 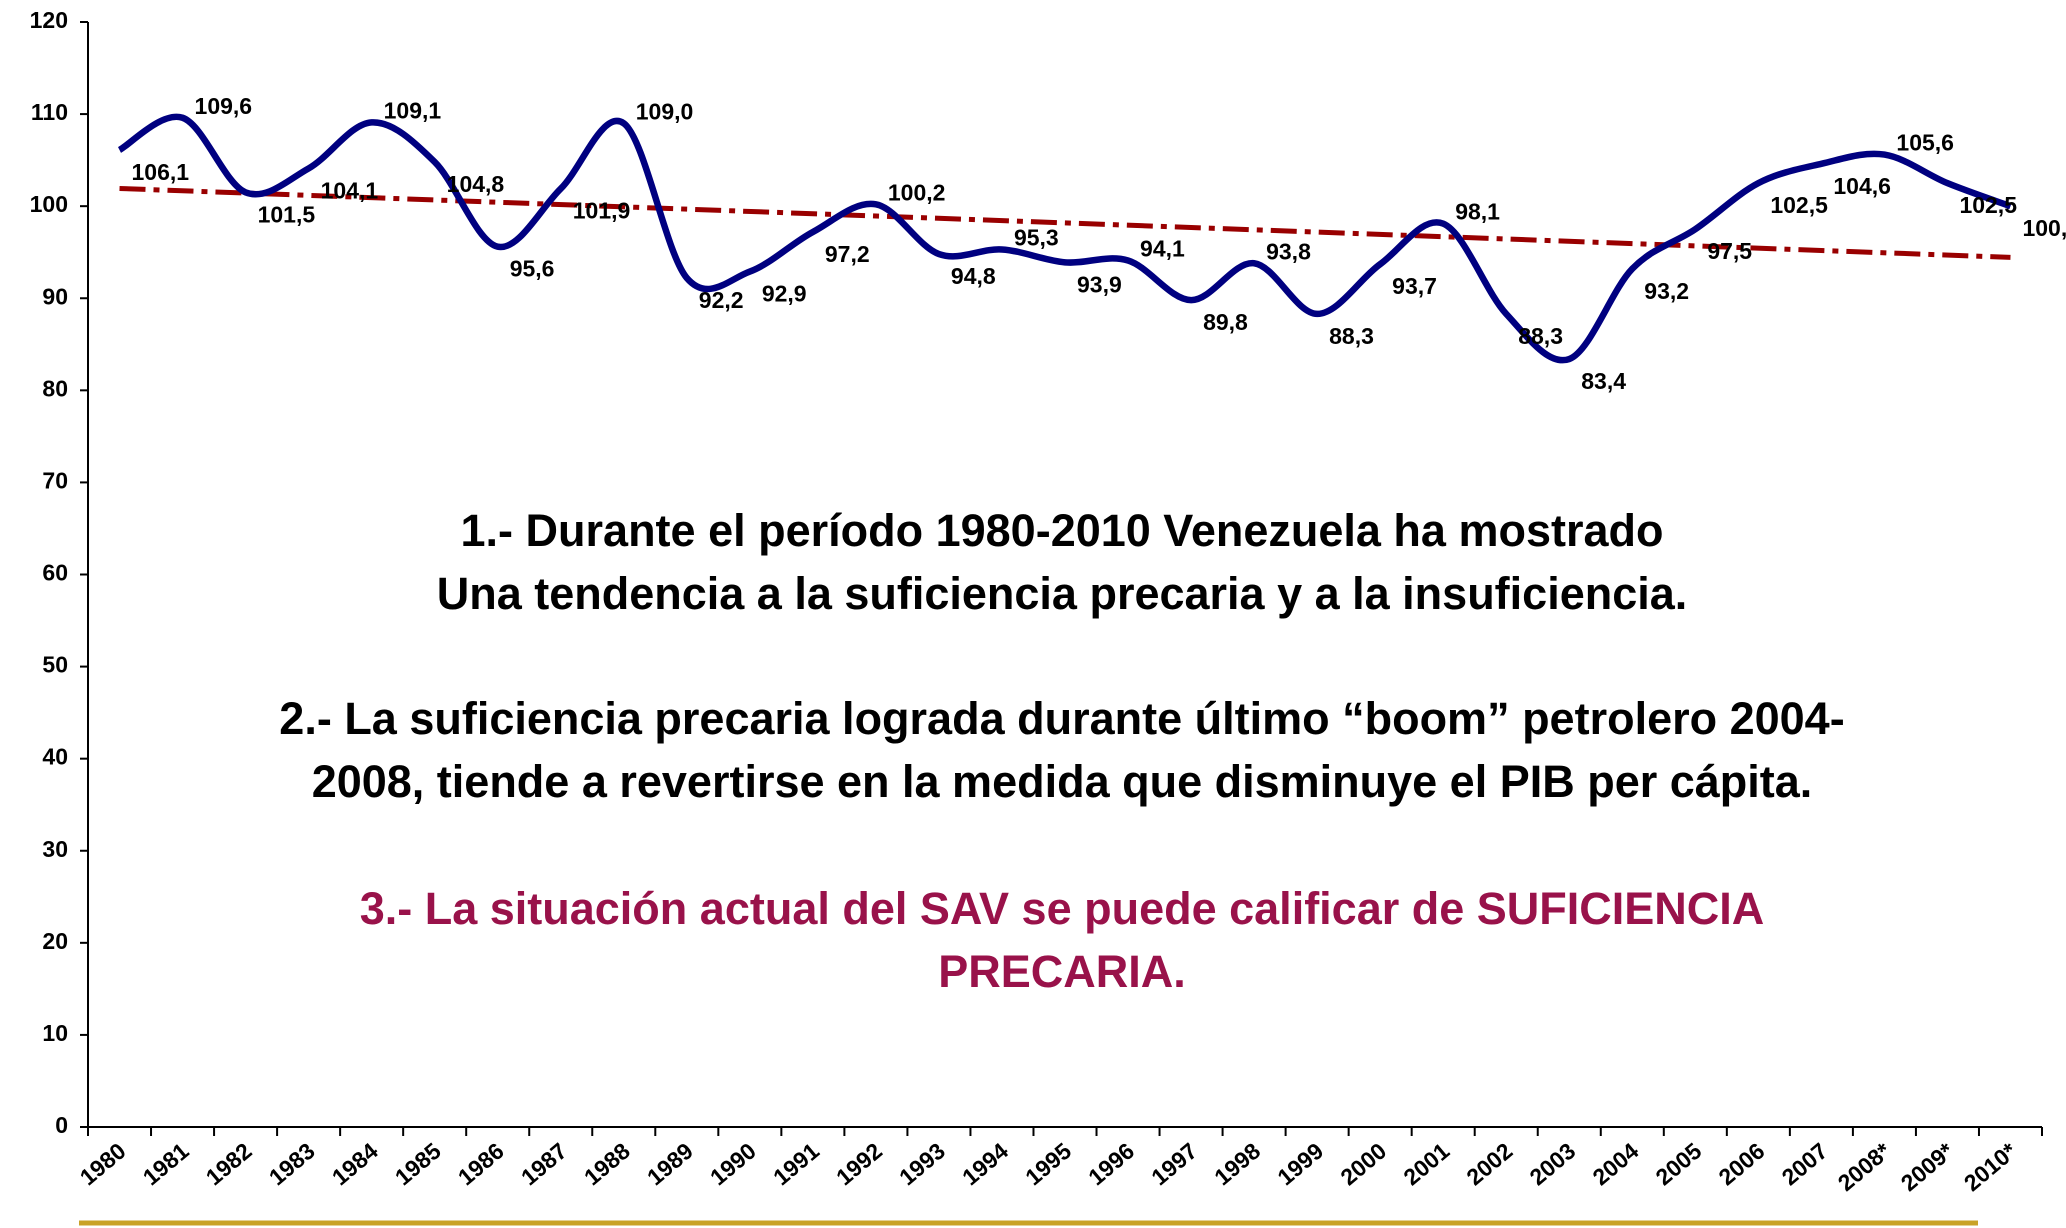 What do you see at coordinates (1864, 1167) in the screenshot?
I see `x-tick-label: 2008*` at bounding box center [1864, 1167].